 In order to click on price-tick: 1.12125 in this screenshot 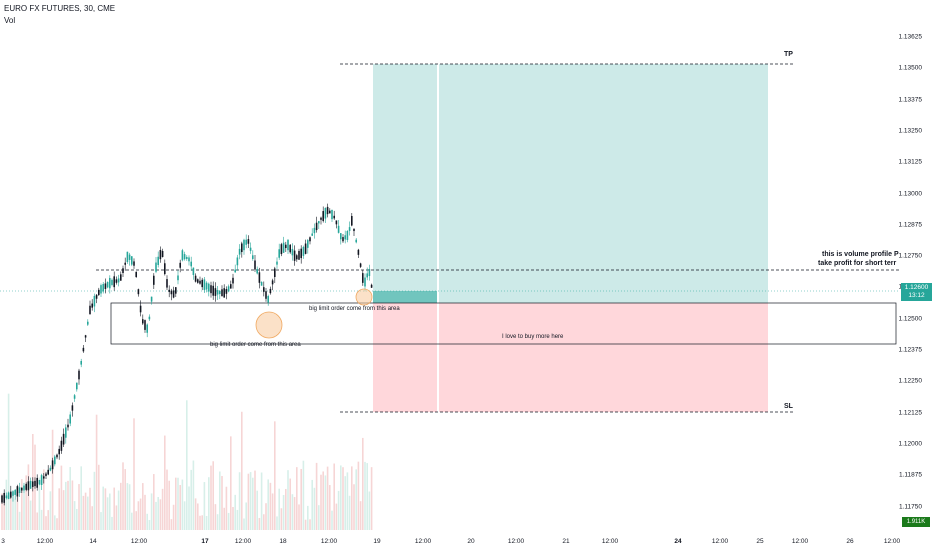, I will do `click(910, 413)`.